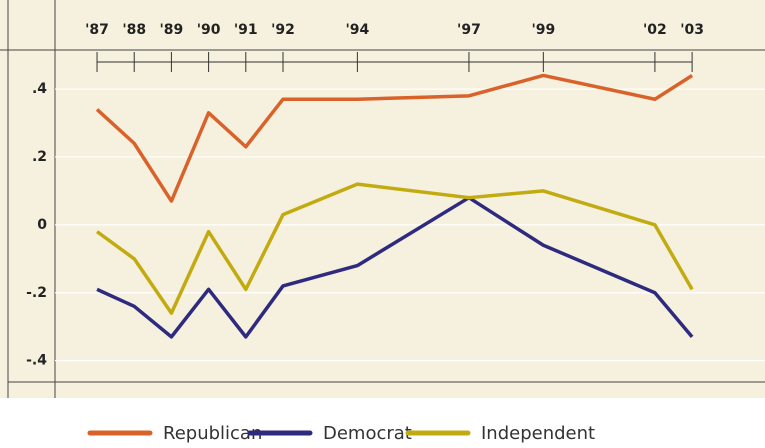 The width and height of the screenshot is (765, 448). Describe the element at coordinates (692, 30) in the screenshot. I see `x-tick-label: '03` at that location.